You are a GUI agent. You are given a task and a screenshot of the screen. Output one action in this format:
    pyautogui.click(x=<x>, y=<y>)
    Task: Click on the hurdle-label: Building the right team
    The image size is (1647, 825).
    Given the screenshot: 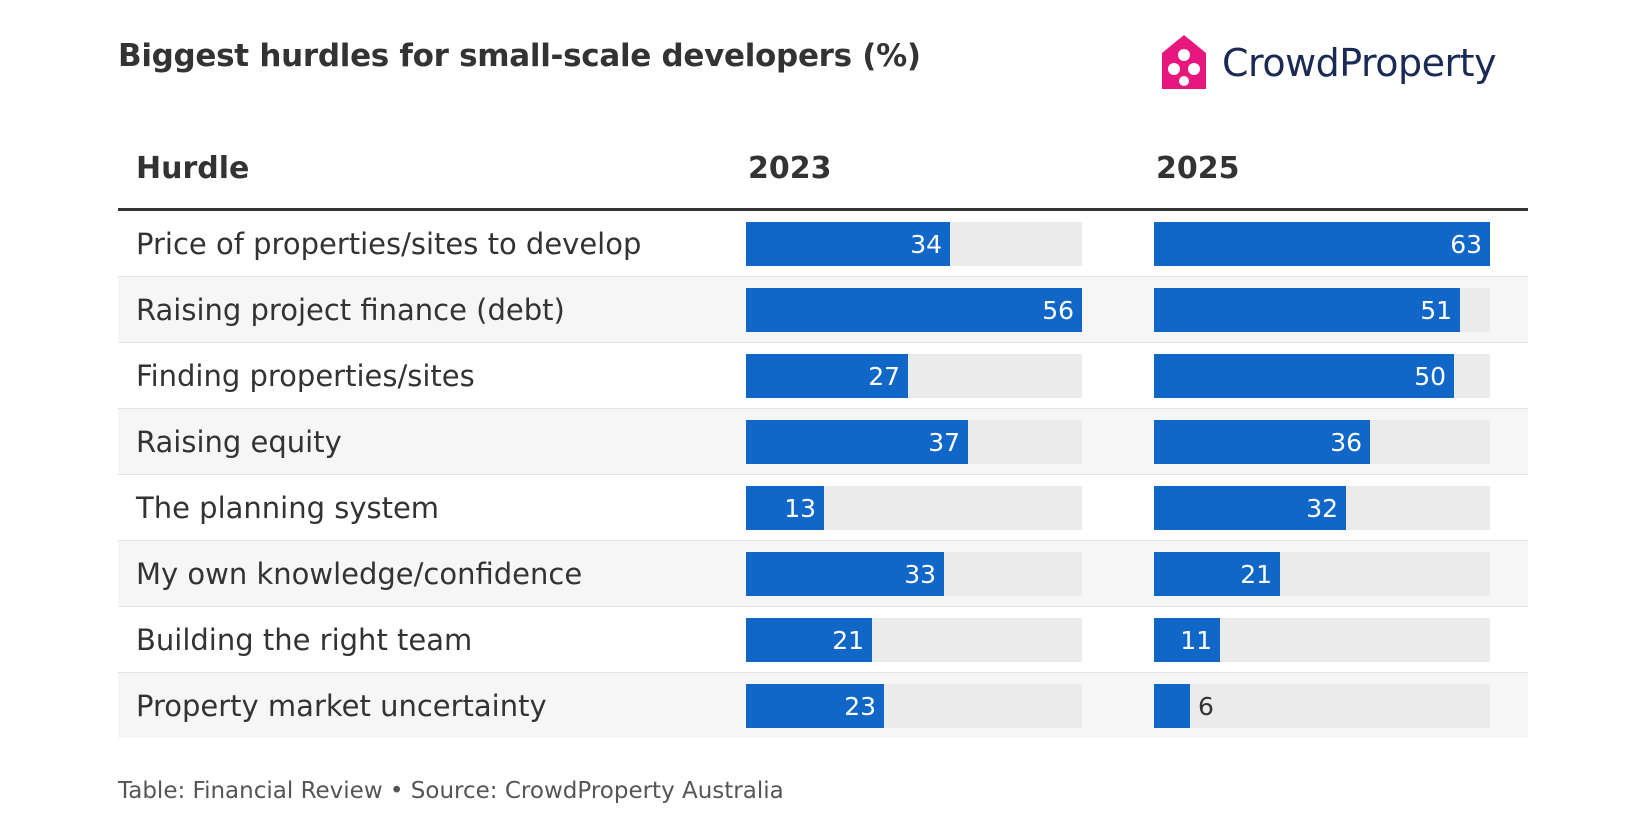 What is the action you would take?
    pyautogui.click(x=304, y=639)
    